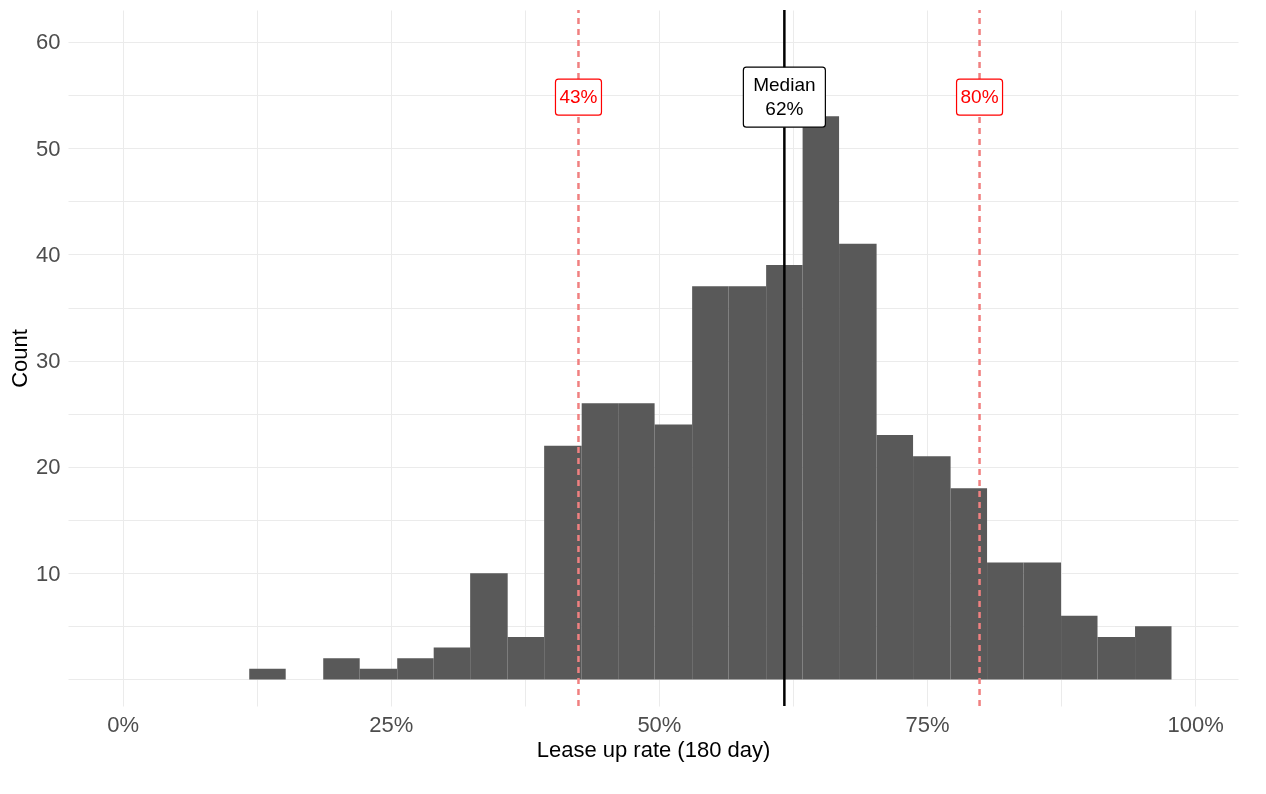 The width and height of the screenshot is (1266, 794). I want to click on y-tick-label: 40, so click(48, 254).